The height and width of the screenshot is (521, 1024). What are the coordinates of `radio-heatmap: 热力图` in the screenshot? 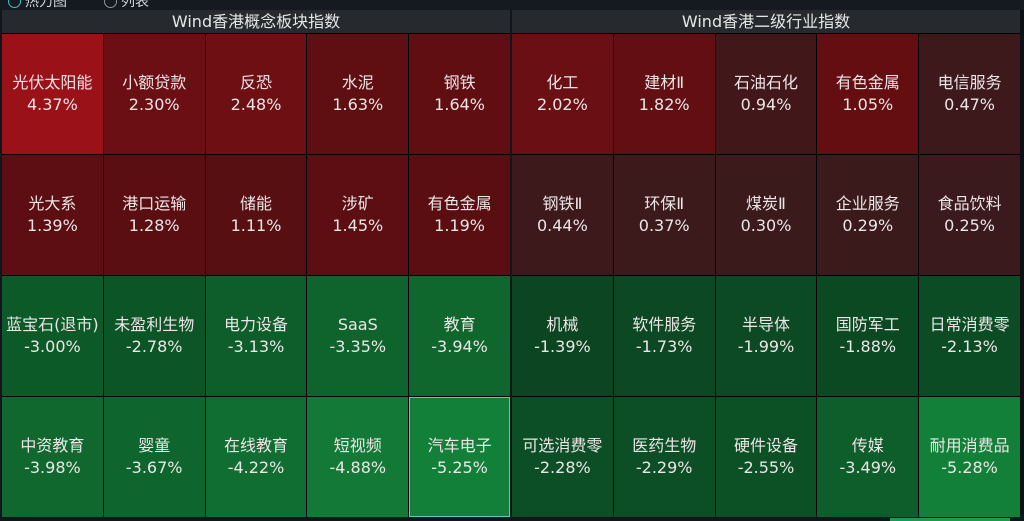 It's located at (37, 5).